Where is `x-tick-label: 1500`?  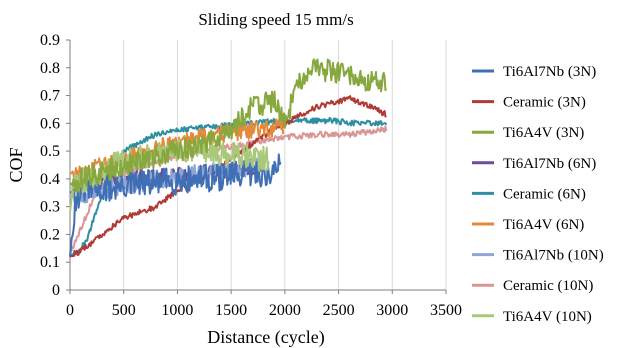 x-tick-label: 1500 is located at coordinates (231, 310).